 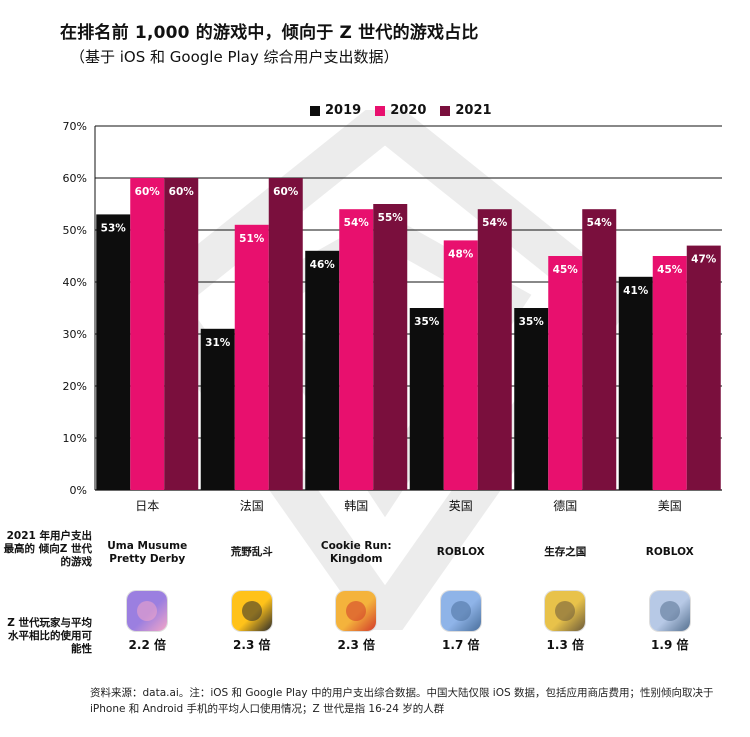 I want to click on y-tick-label: 60%, so click(x=75, y=178).